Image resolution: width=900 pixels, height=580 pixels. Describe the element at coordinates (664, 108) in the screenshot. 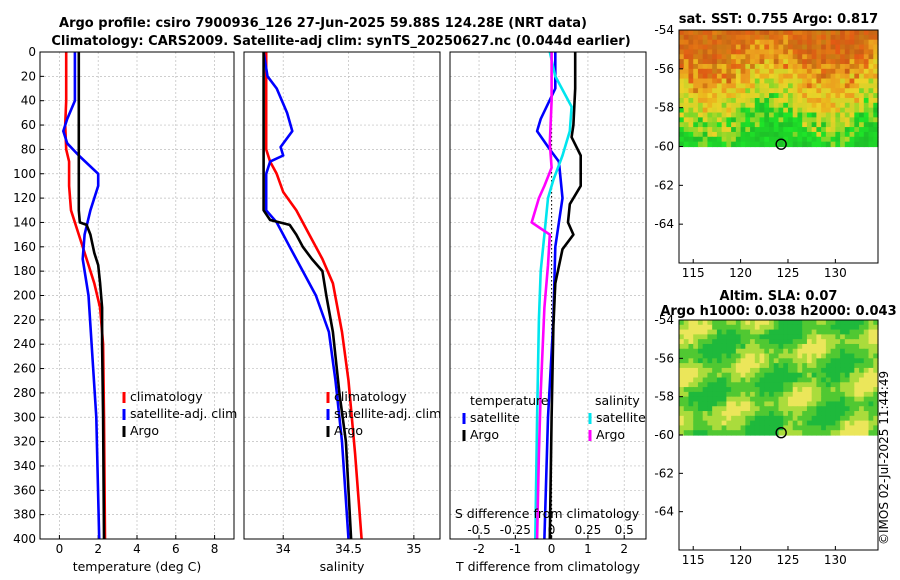

I see `map-y-tick-label: -58` at that location.